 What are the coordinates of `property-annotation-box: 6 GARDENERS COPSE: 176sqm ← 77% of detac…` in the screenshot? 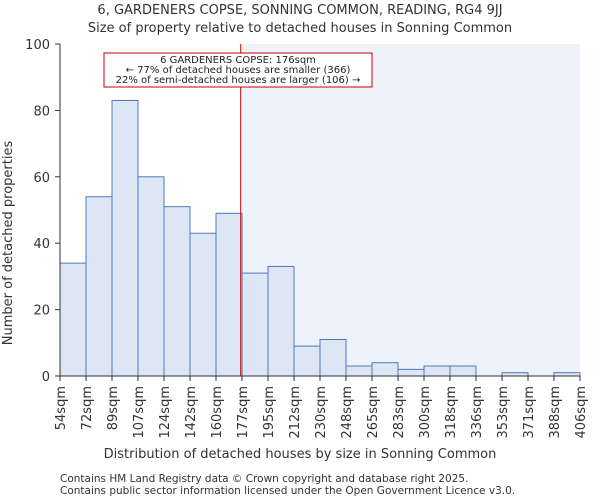 It's located at (238, 70).